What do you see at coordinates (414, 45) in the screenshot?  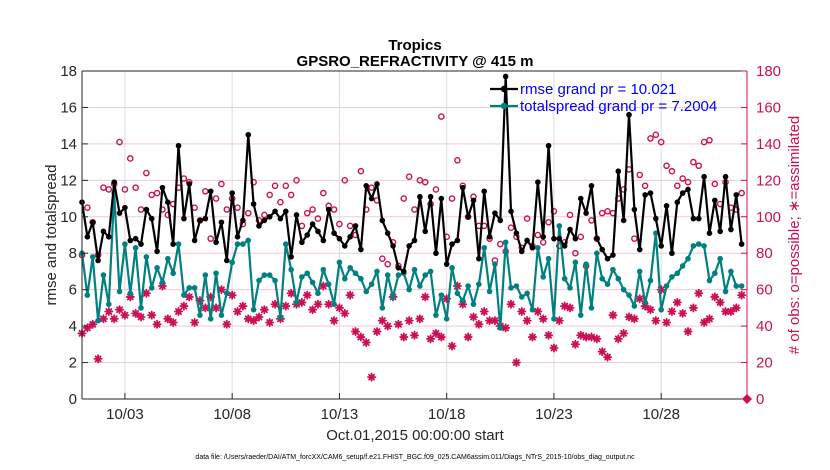 I see `chart-title: Tropics` at bounding box center [414, 45].